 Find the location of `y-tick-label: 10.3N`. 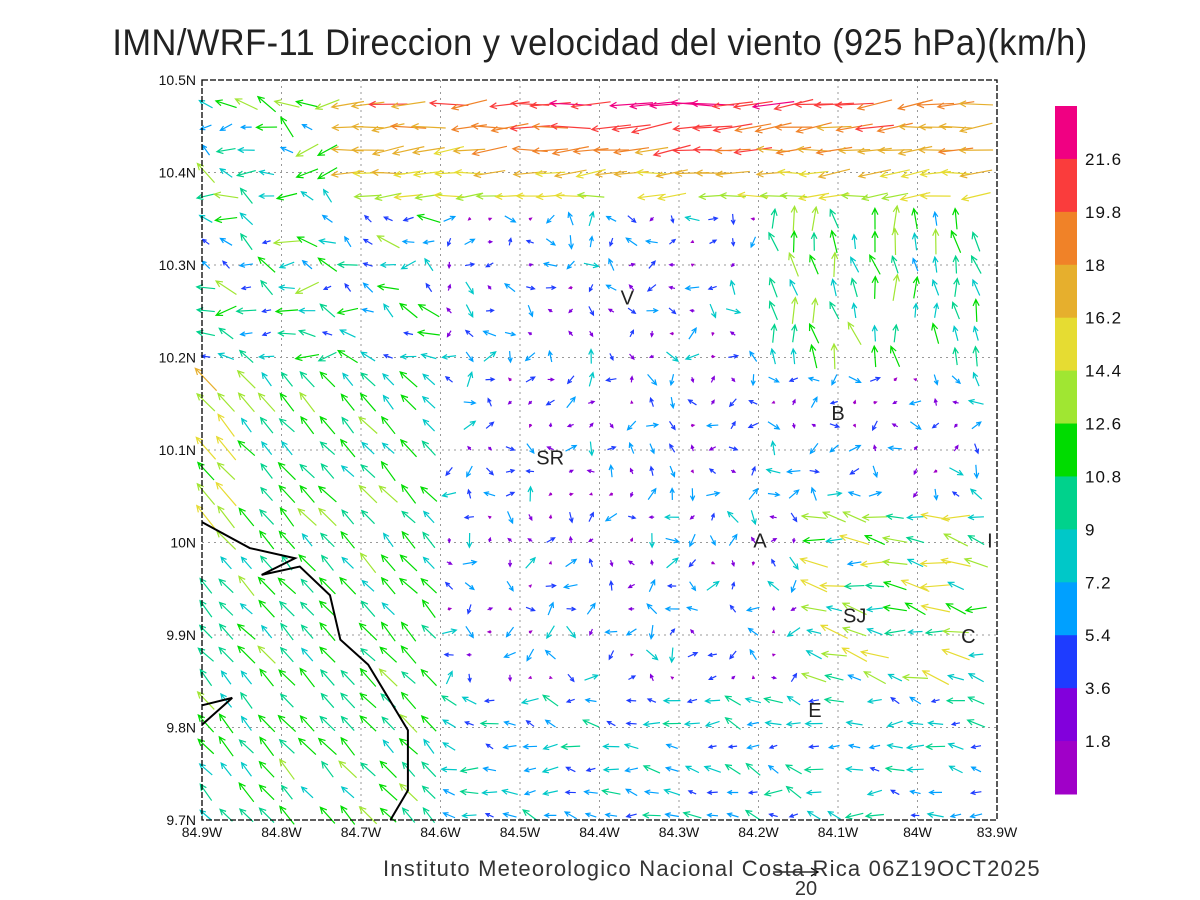

y-tick-label: 10.3N is located at coordinates (177, 265).